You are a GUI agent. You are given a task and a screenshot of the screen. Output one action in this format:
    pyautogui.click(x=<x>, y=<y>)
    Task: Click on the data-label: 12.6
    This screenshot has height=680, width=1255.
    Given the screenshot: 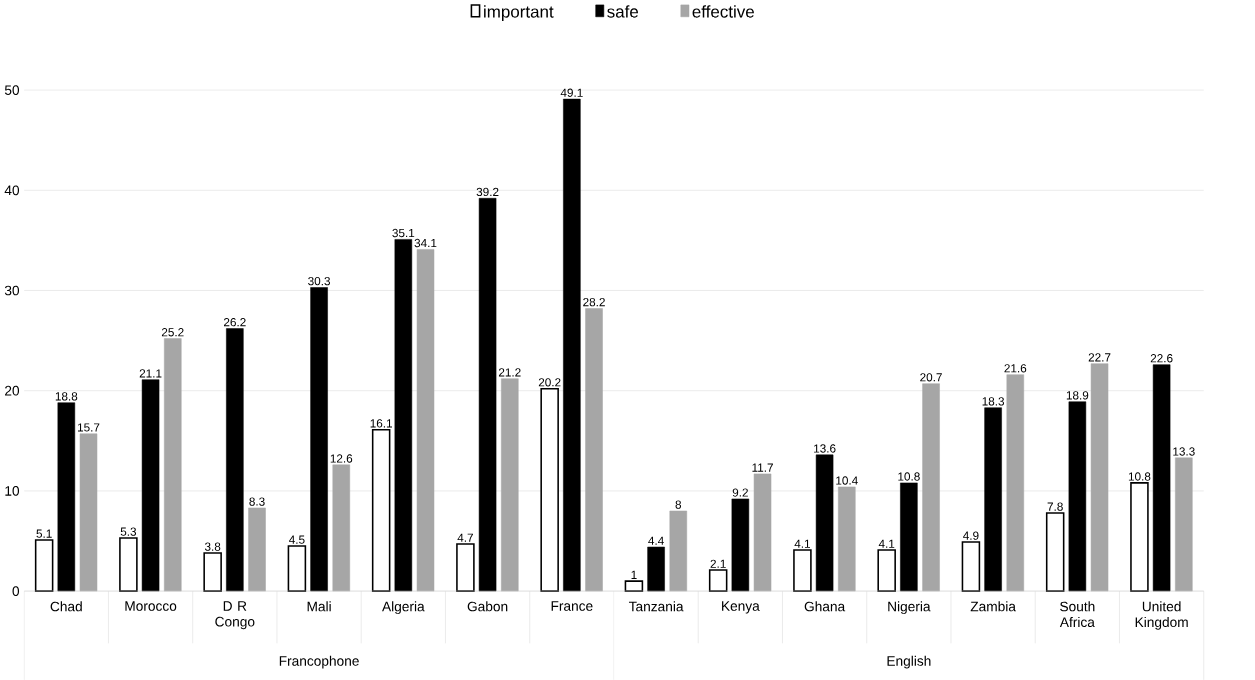 What is the action you would take?
    pyautogui.click(x=341, y=458)
    